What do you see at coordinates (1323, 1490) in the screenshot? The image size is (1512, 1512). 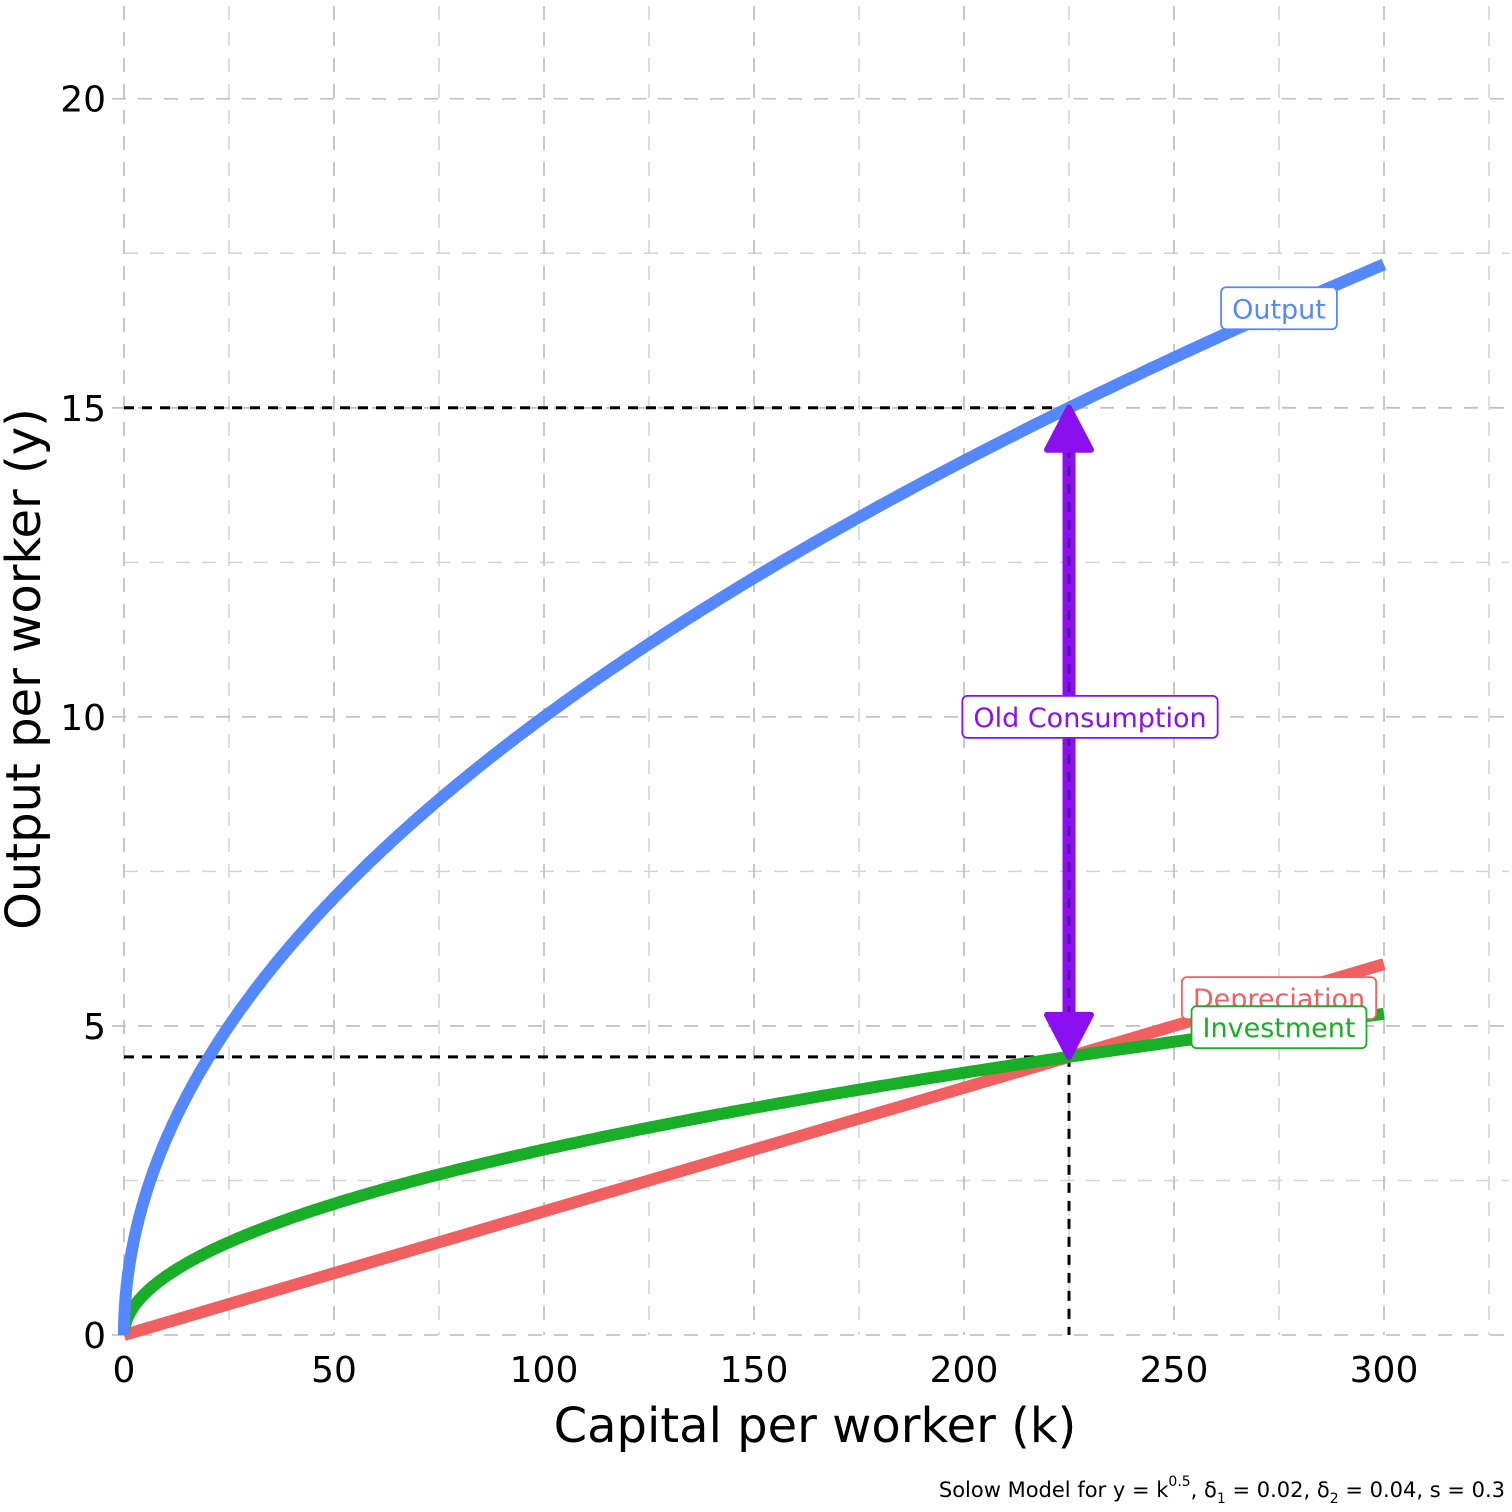 I see `caption-delta-2: δ` at bounding box center [1323, 1490].